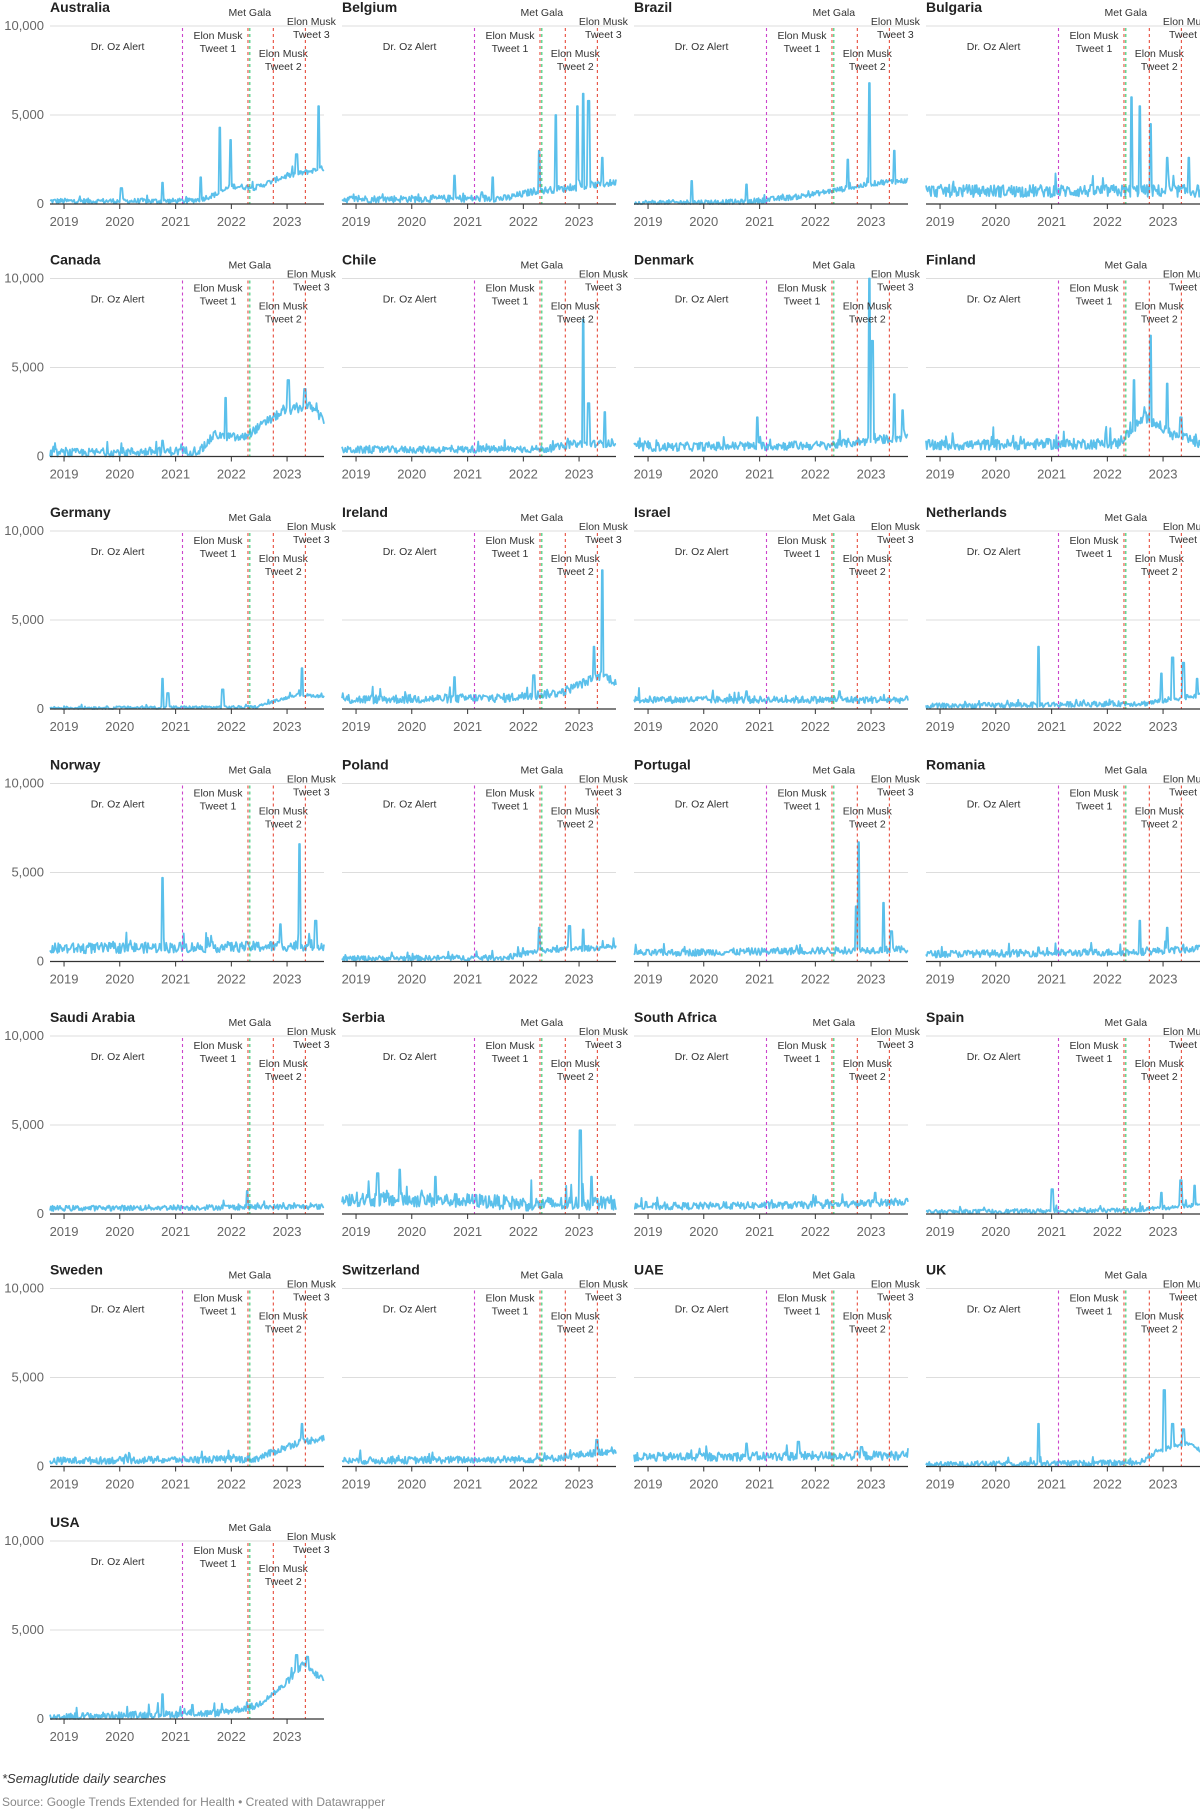 Image resolution: width=1200 pixels, height=1809 pixels. Describe the element at coordinates (365, 765) in the screenshot. I see `panel-title: Poland` at that location.